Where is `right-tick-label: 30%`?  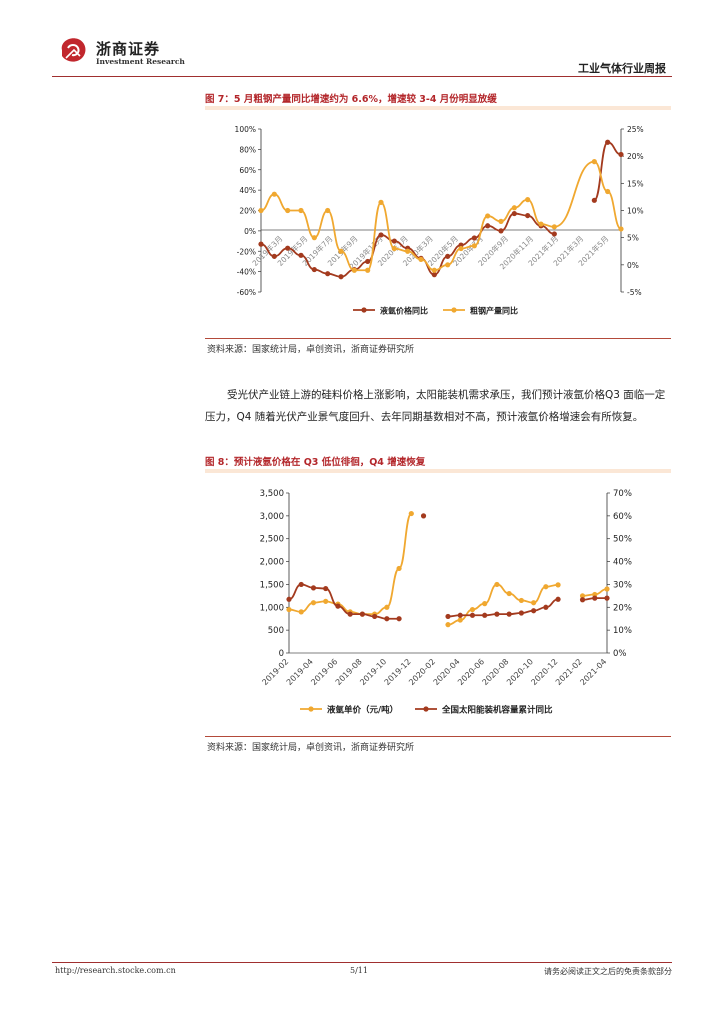
right-tick-label: 30% is located at coordinates (622, 585).